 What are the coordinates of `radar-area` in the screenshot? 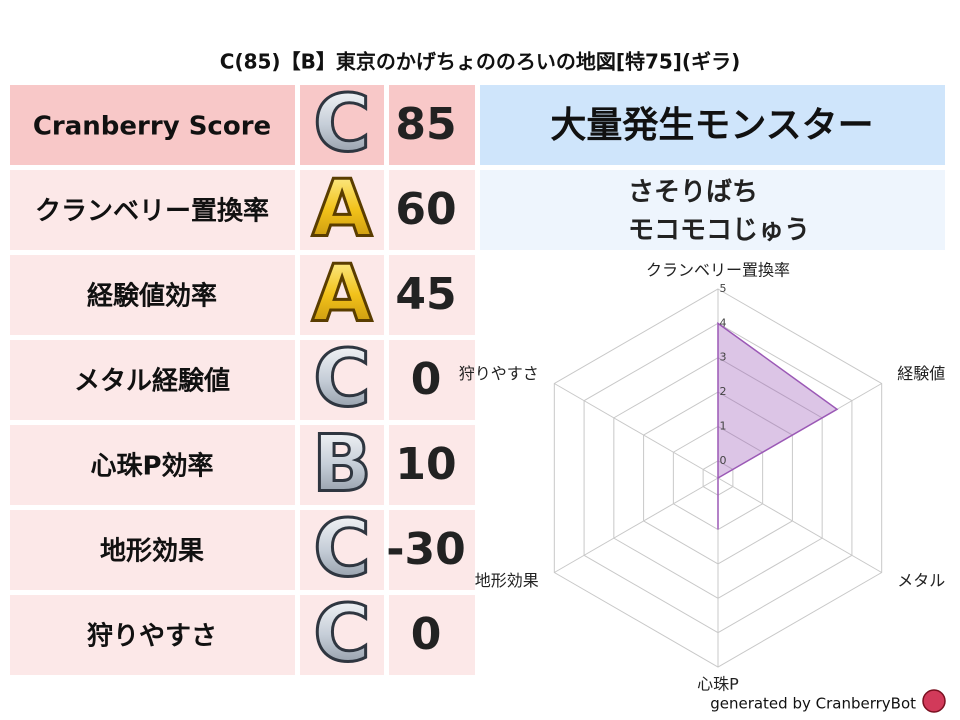 It's located at (778, 425).